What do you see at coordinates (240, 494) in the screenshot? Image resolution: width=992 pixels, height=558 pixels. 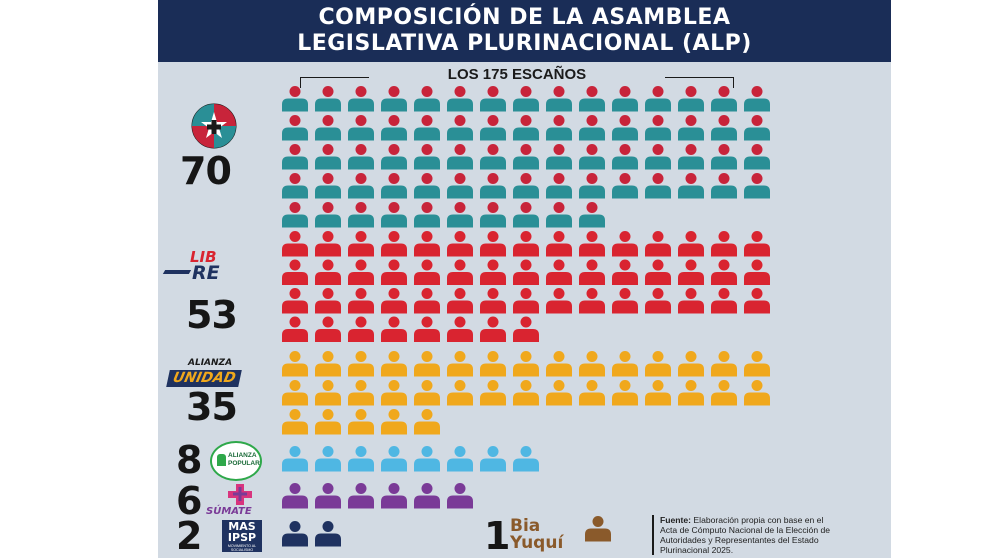 I see `sumate-plus-icon` at bounding box center [240, 494].